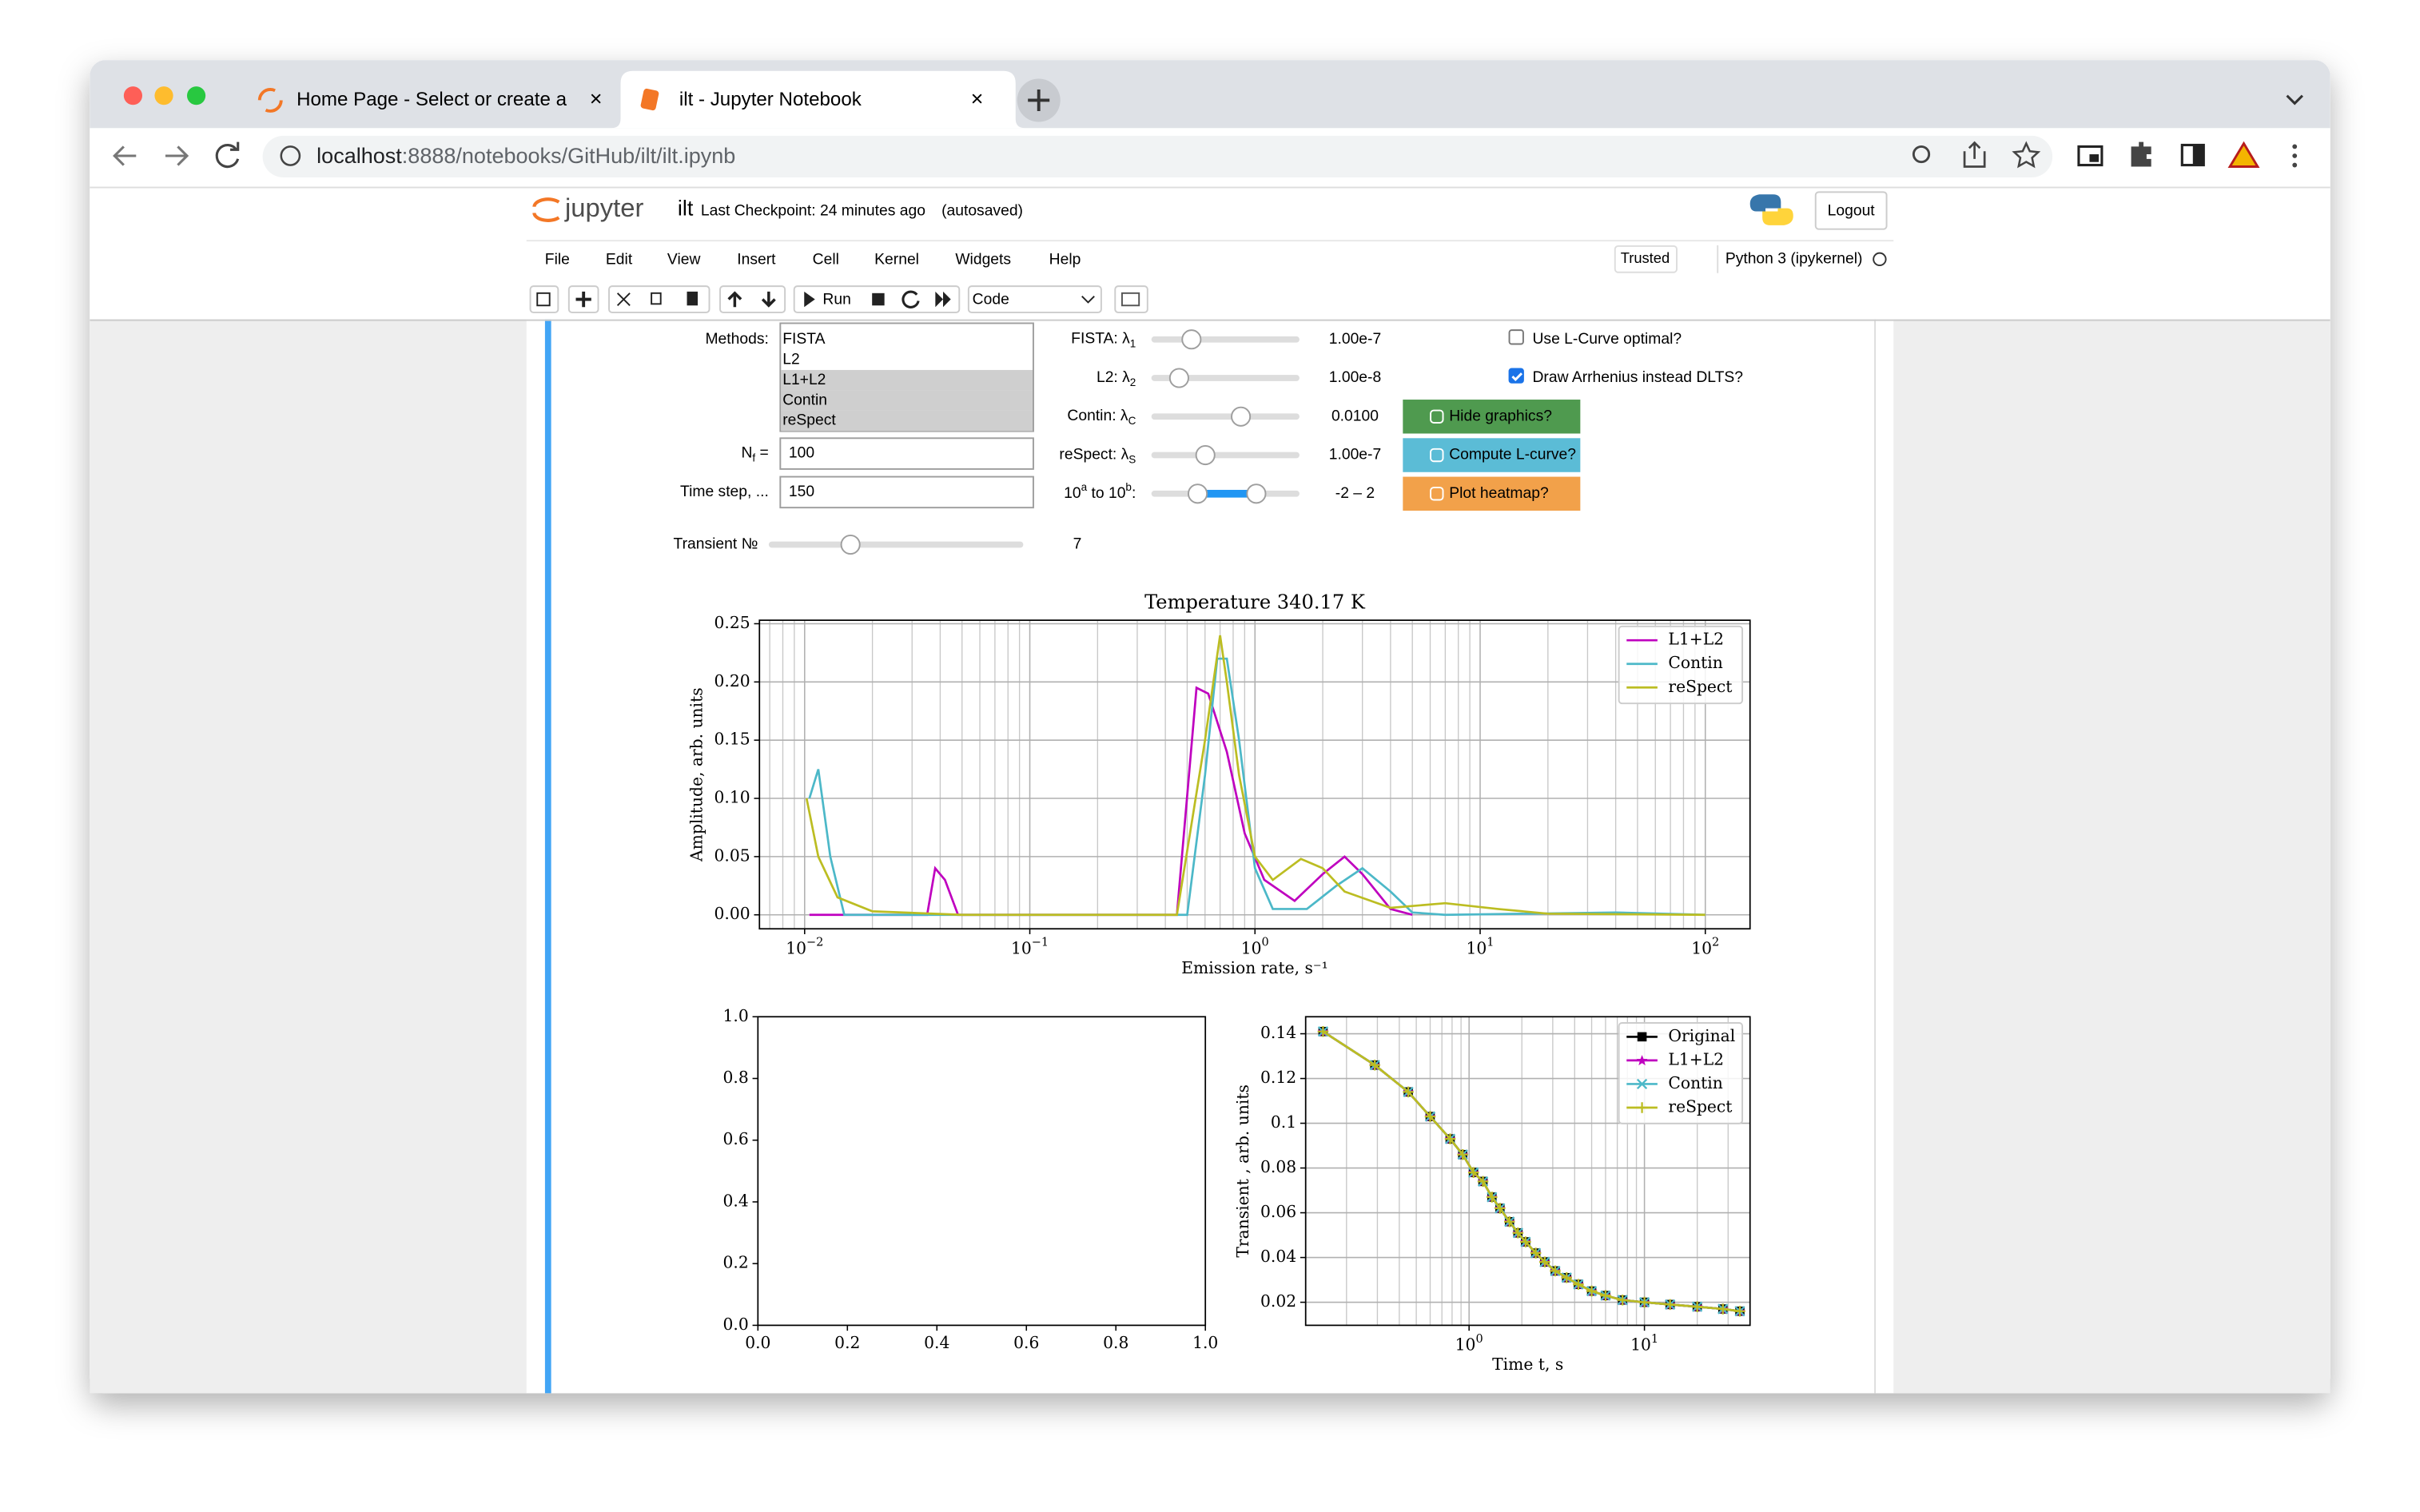 This screenshot has height=1512, width=2420. What do you see at coordinates (2026, 155) in the screenshot?
I see `bookmark` at bounding box center [2026, 155].